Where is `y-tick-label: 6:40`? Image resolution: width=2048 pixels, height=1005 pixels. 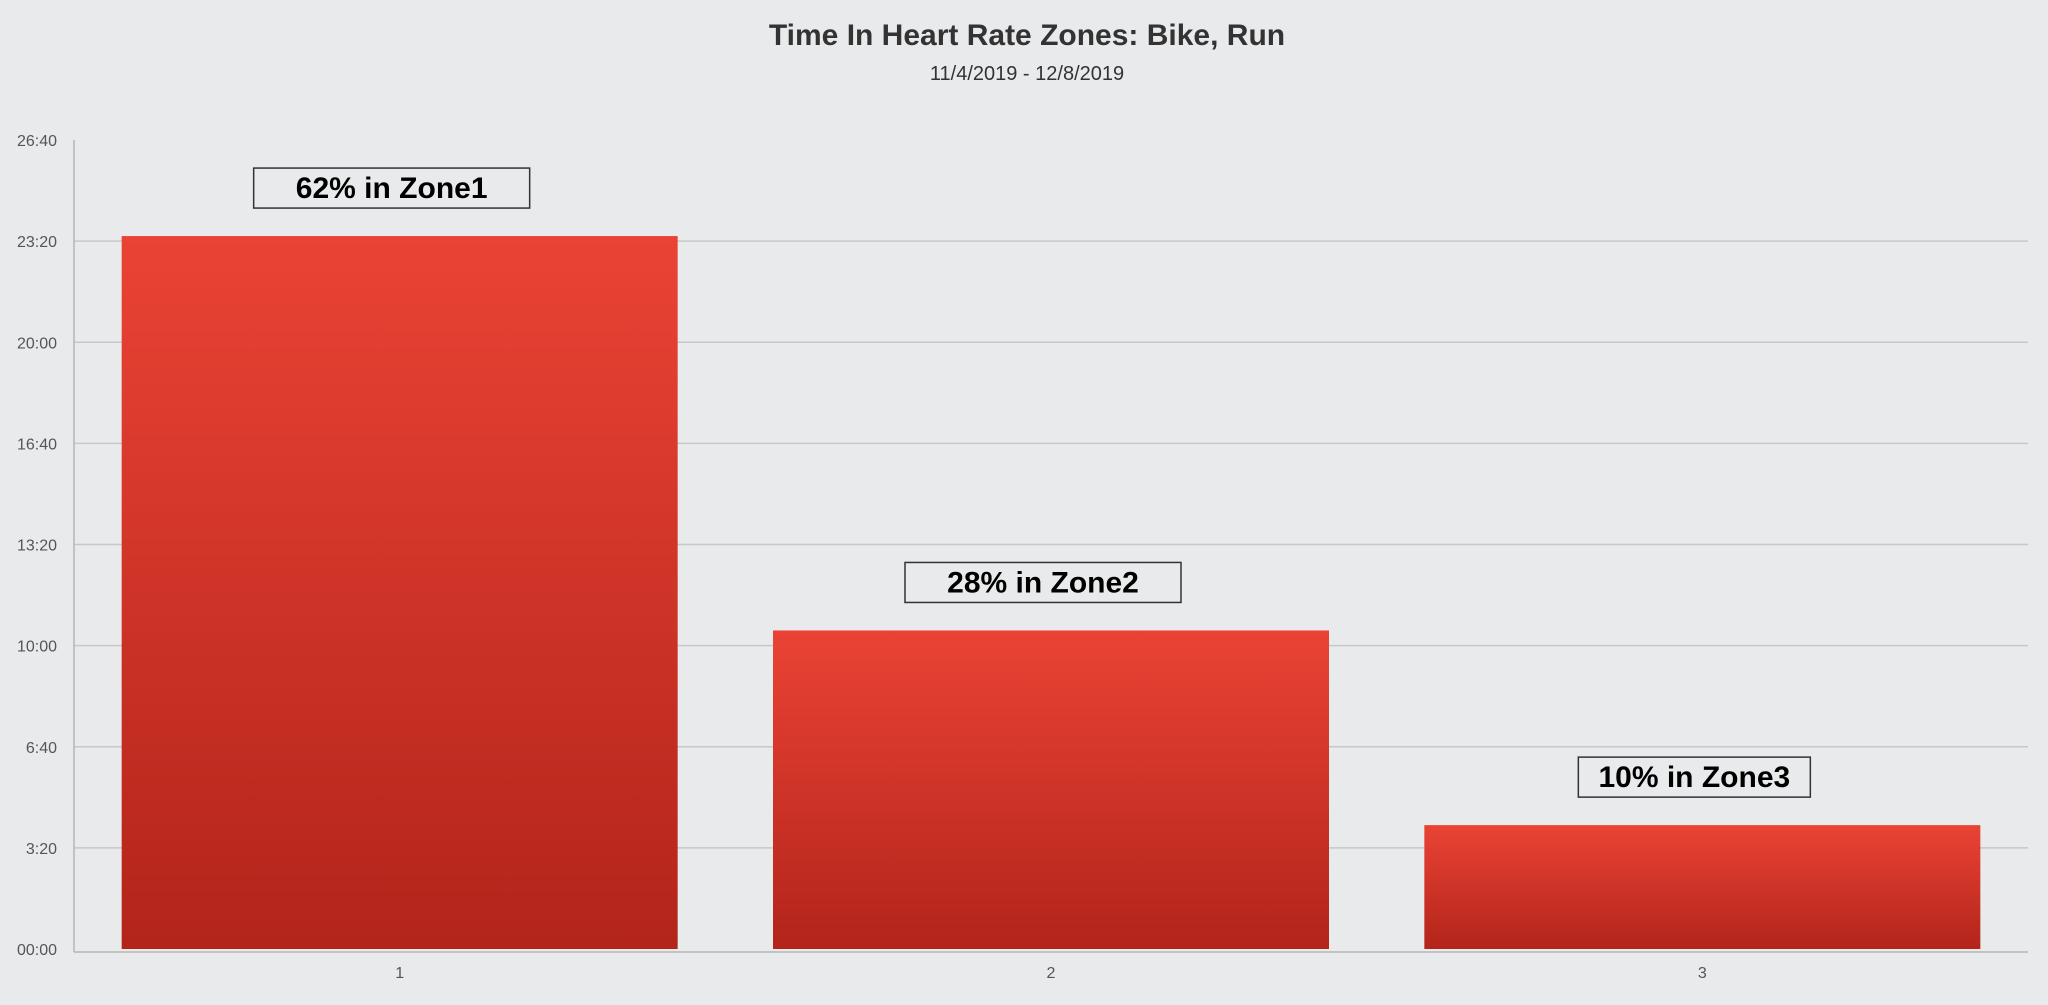 y-tick-label: 6:40 is located at coordinates (41, 748).